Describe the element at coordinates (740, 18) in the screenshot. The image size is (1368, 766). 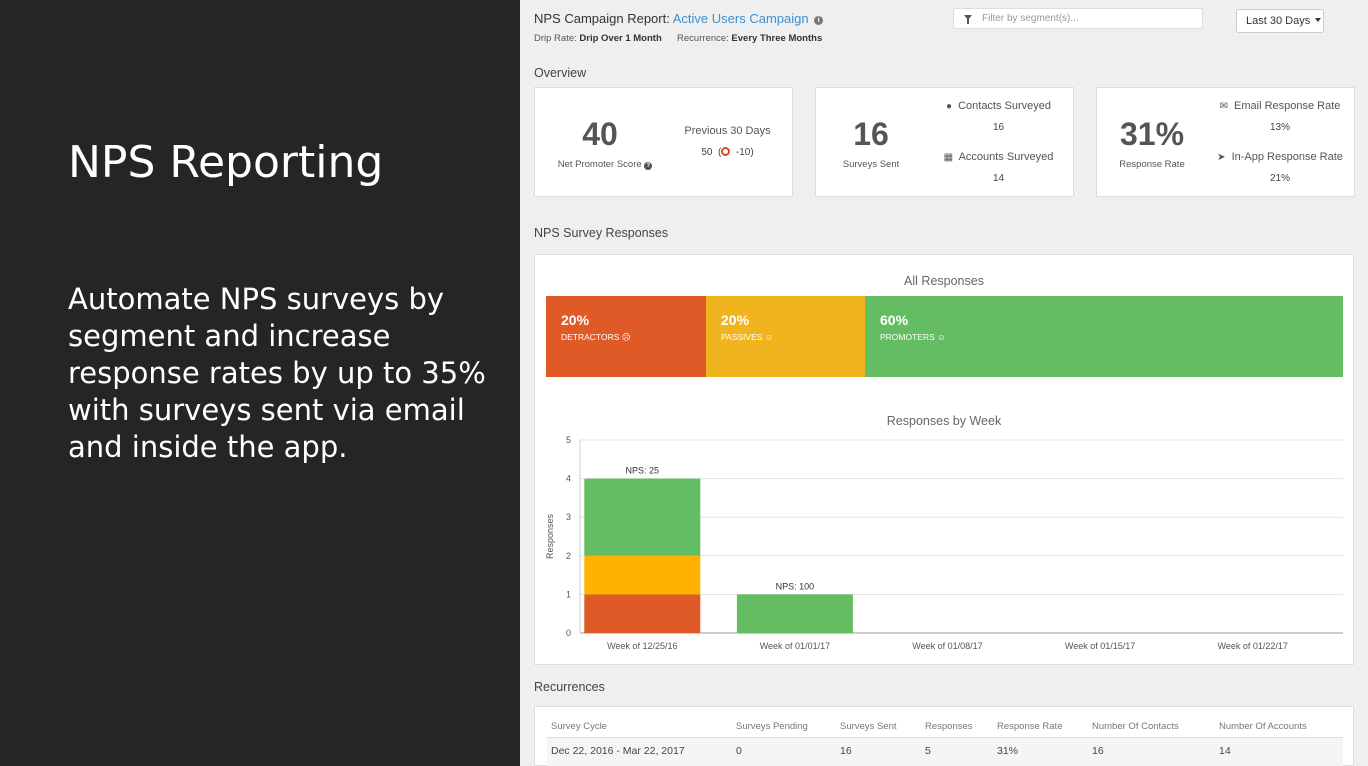
I see `campaign-link: Active Users Campaign` at that location.